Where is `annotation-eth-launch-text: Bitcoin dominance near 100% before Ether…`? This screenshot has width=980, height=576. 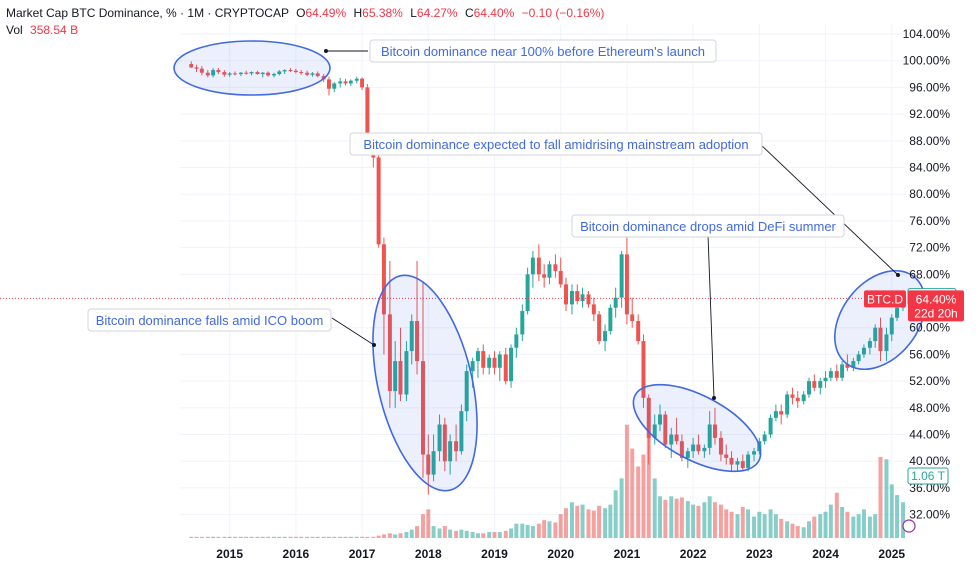 annotation-eth-launch-text: Bitcoin dominance near 100% before Ether… is located at coordinates (543, 51).